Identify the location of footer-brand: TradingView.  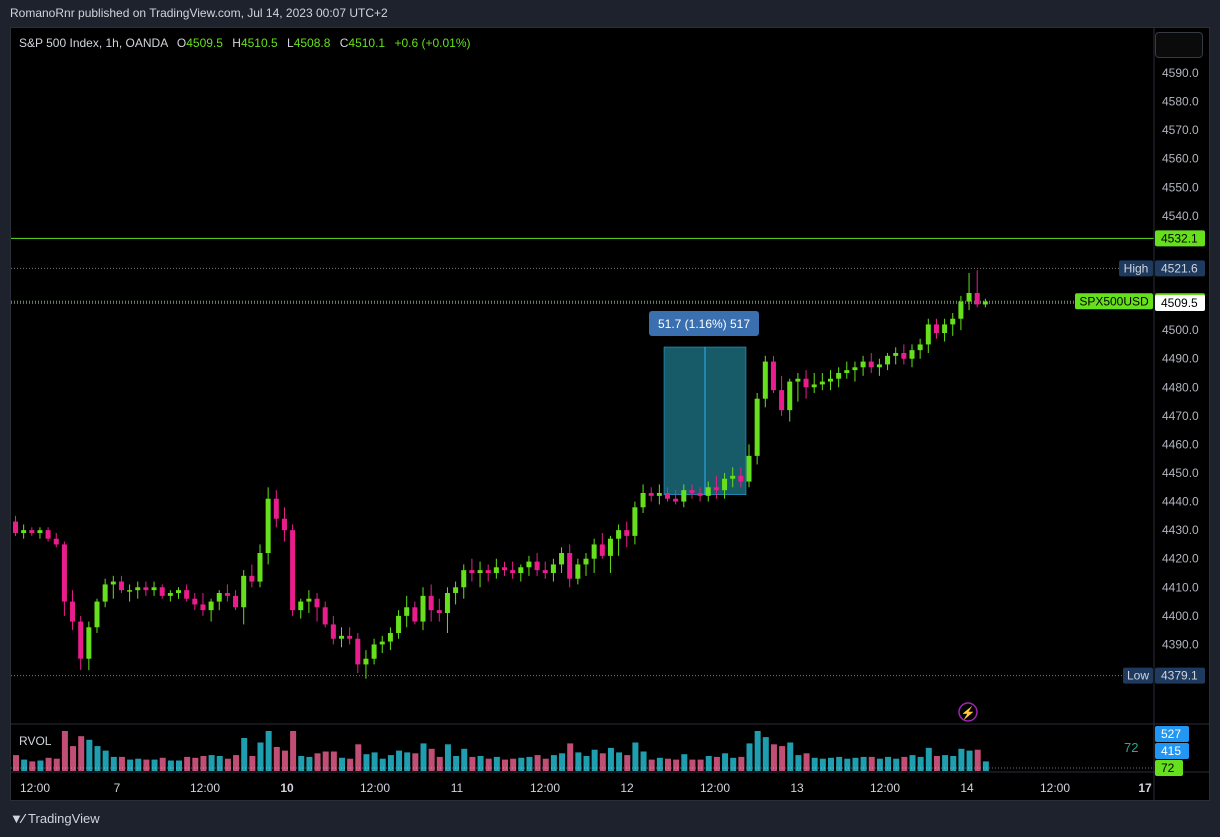
(64, 818).